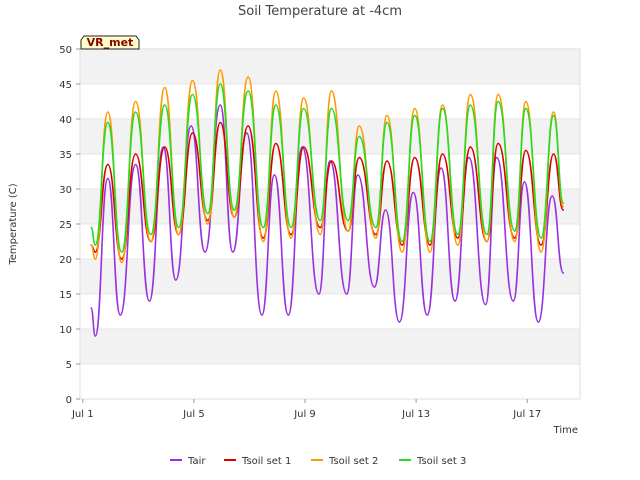 The width and height of the screenshot is (640, 480). I want to click on y-tick-label: 50, so click(65, 50).